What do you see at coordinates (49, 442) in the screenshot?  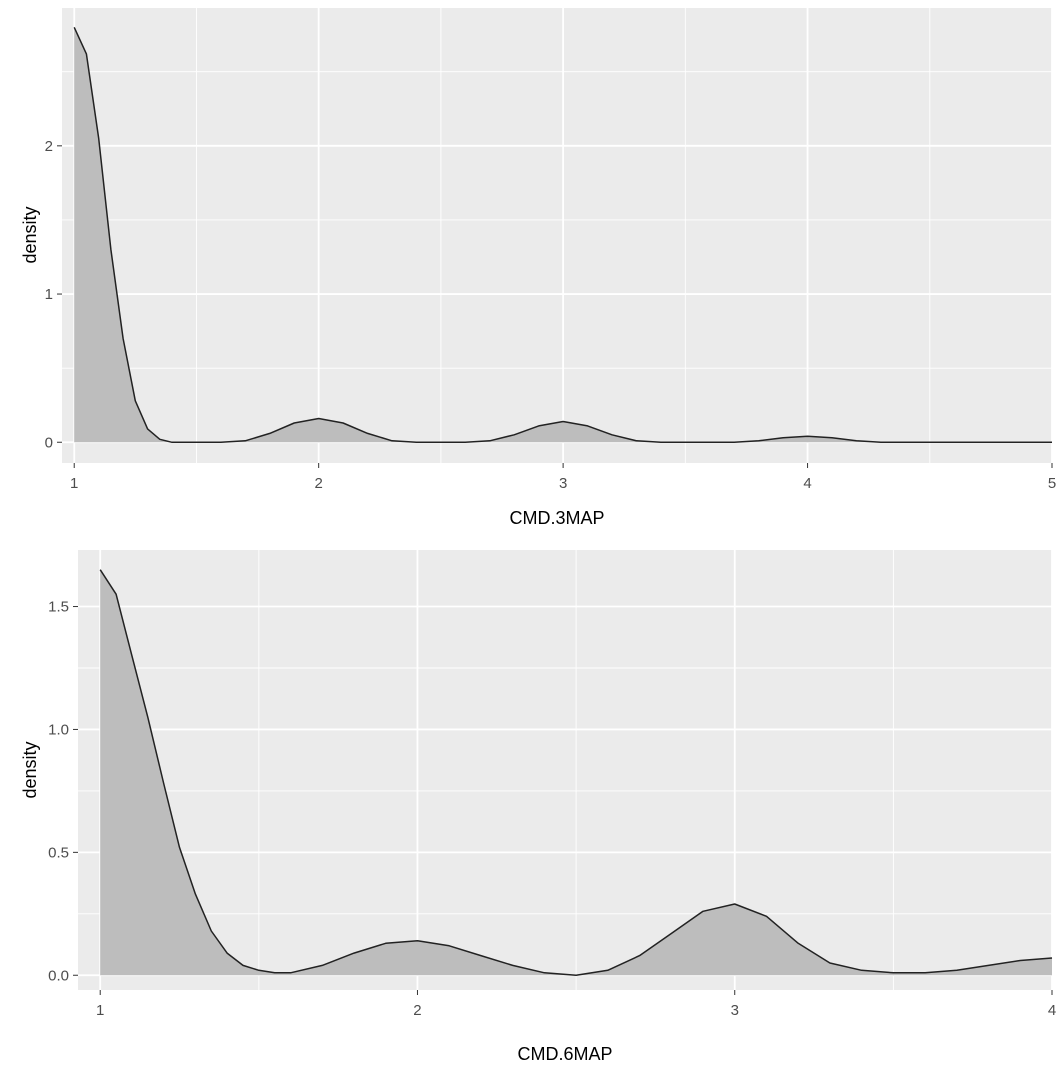 I see `y-tick-label: 0` at bounding box center [49, 442].